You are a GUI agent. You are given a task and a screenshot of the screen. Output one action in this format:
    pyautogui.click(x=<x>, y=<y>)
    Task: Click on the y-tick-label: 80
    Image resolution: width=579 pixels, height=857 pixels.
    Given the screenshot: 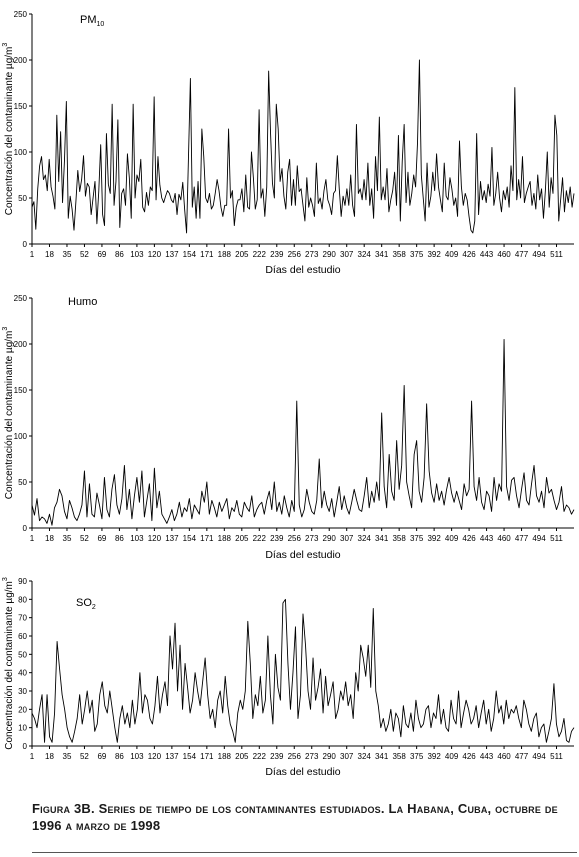 What is the action you would take?
    pyautogui.click(x=22, y=599)
    